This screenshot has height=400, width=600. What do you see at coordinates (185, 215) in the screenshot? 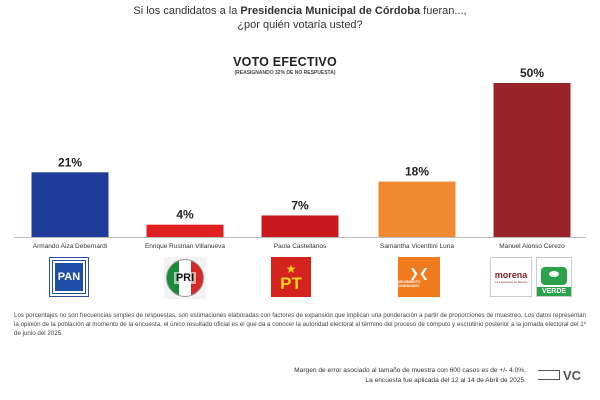
I see `bar-label-1: 4%` at bounding box center [185, 215].